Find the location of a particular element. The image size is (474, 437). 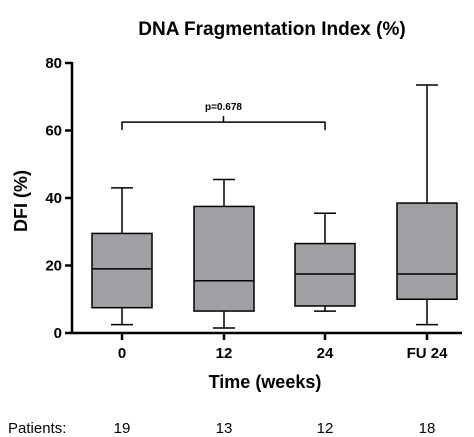

patients-count: 18 is located at coordinates (427, 428).